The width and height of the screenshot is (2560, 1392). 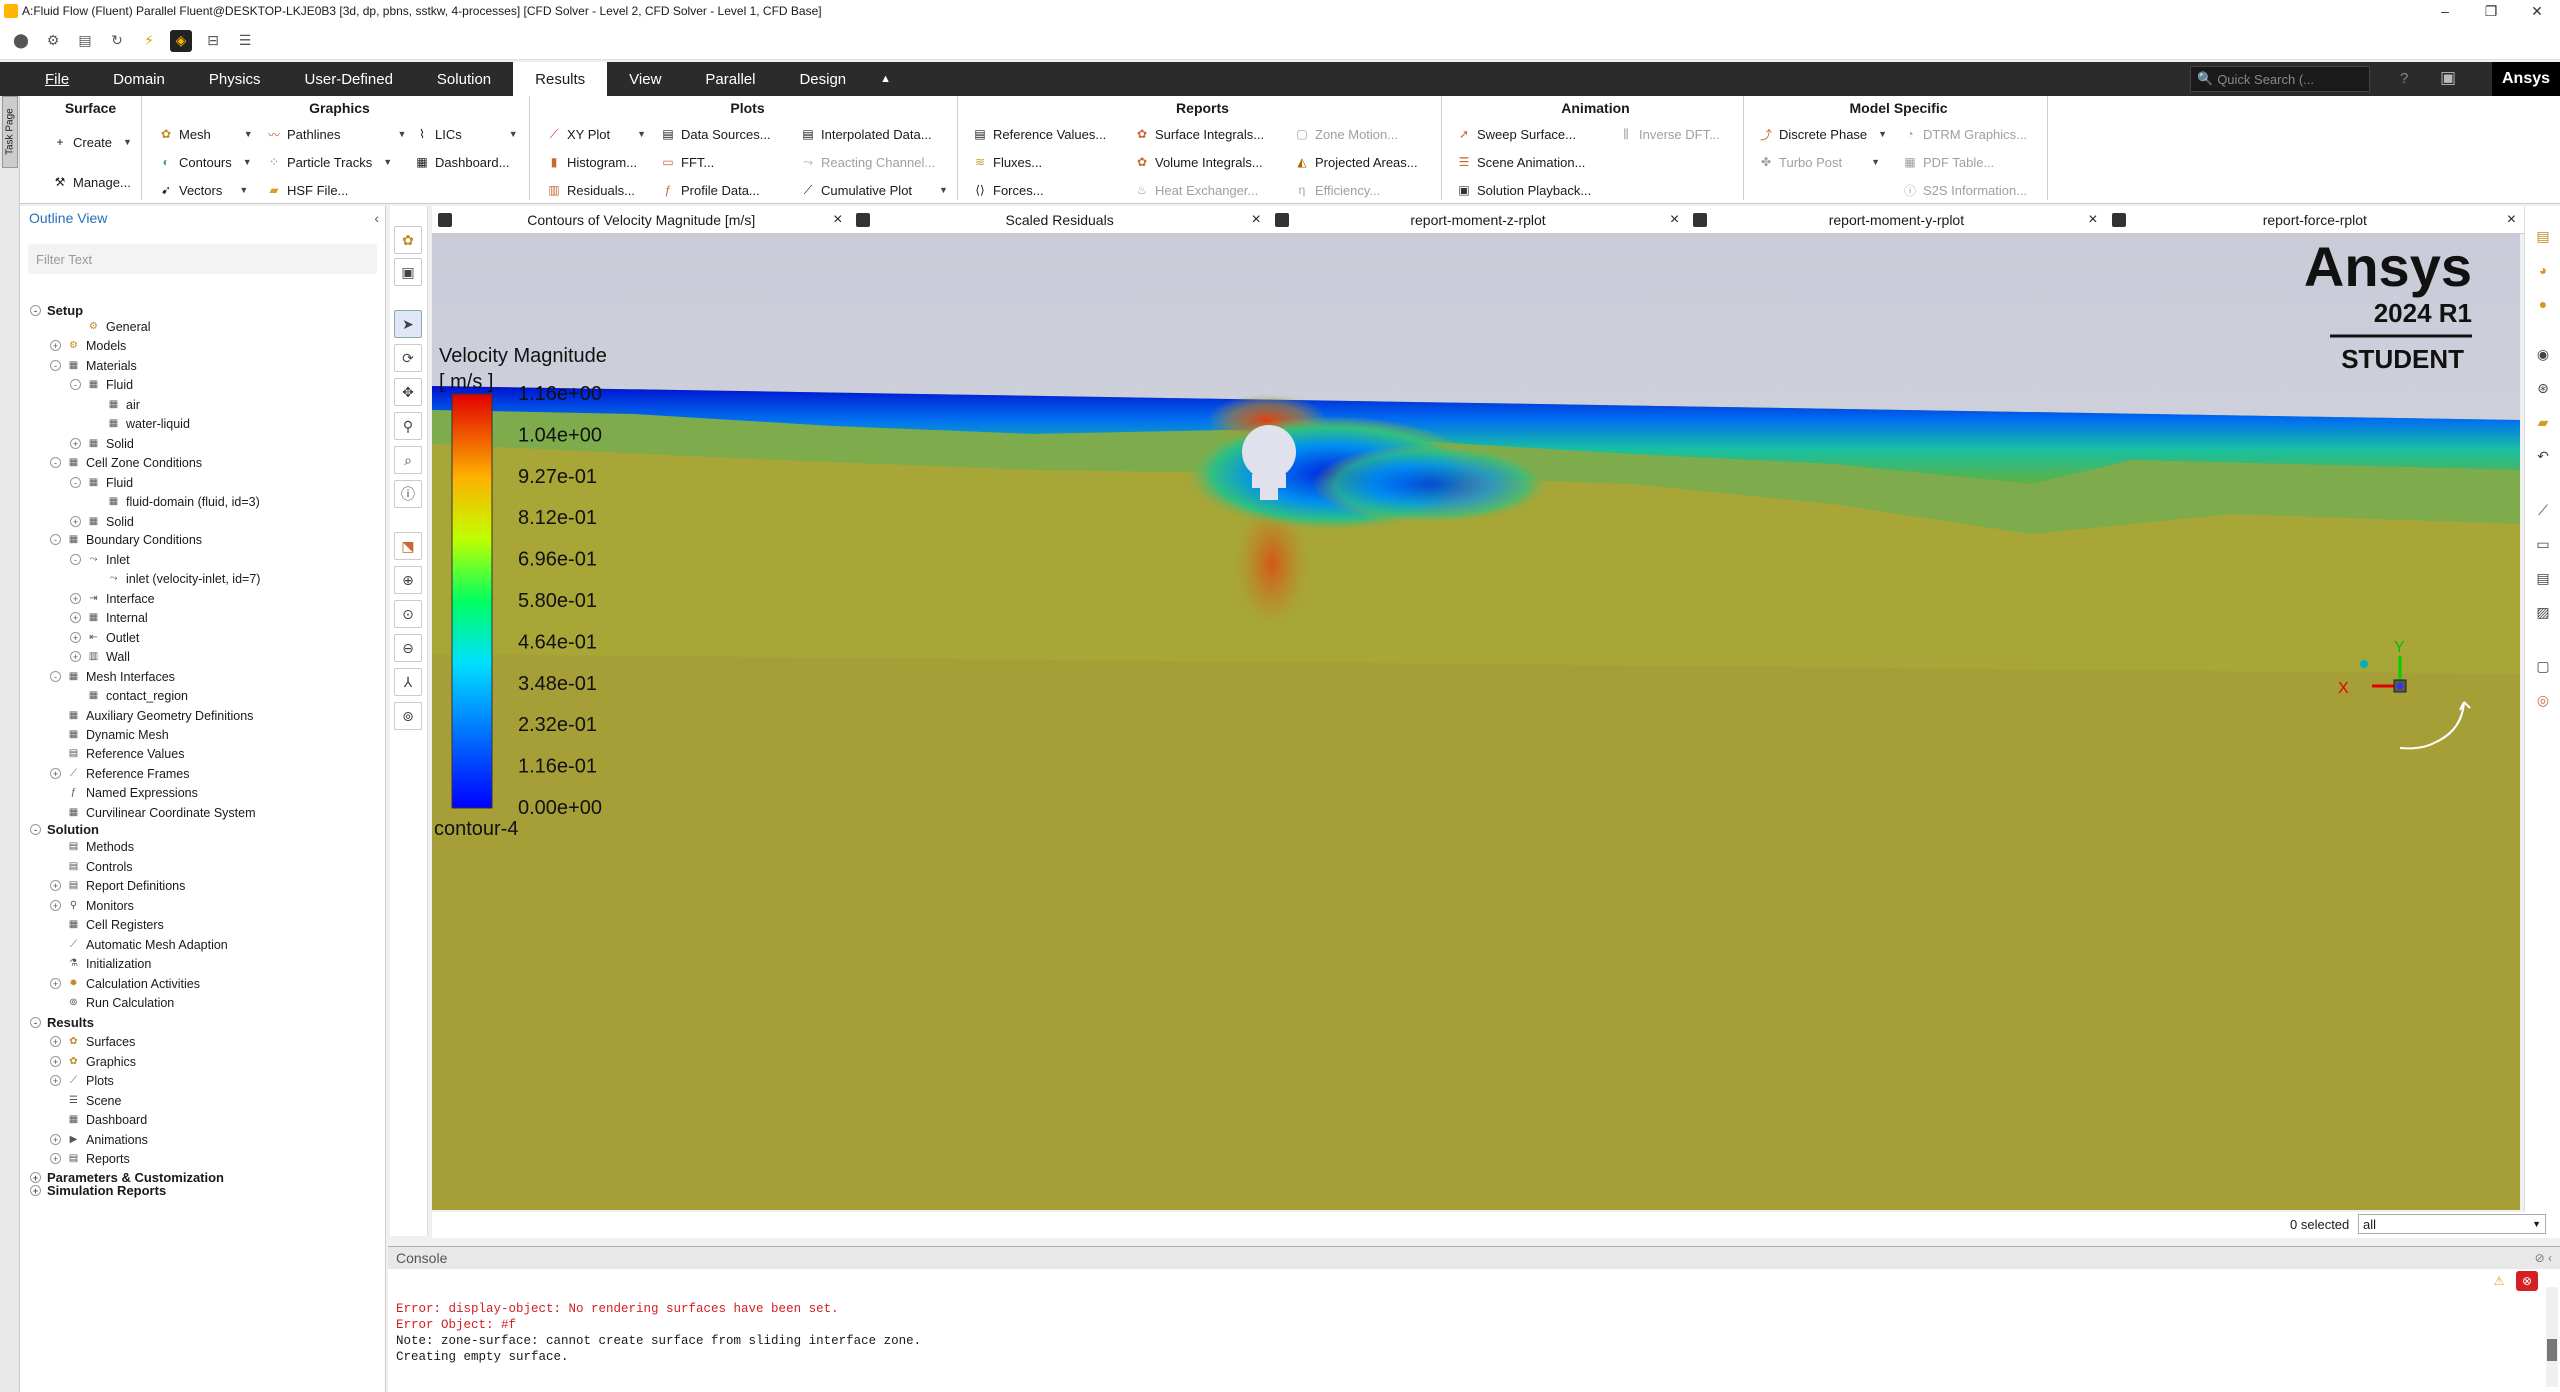 I want to click on stop-icon: ⊗, so click(x=2527, y=1281).